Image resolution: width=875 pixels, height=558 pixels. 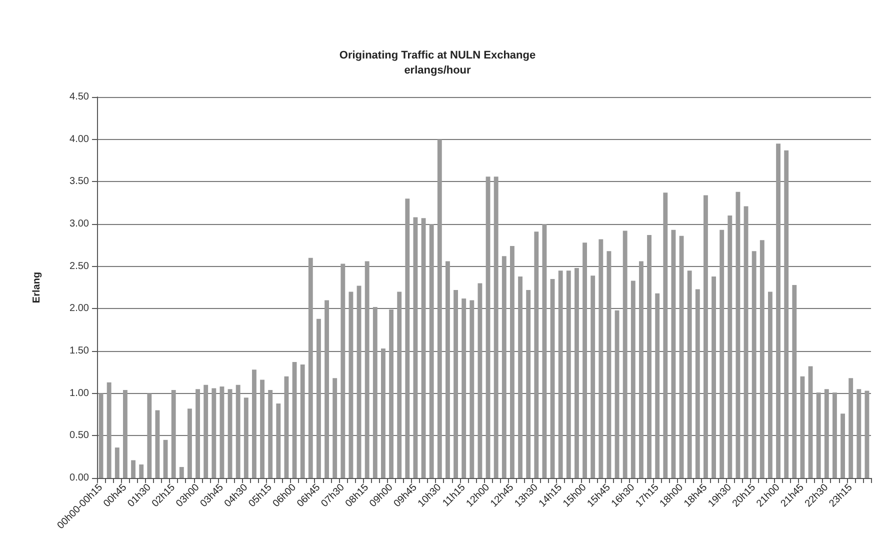 I want to click on y-tick-label: 2.00, so click(x=80, y=308).